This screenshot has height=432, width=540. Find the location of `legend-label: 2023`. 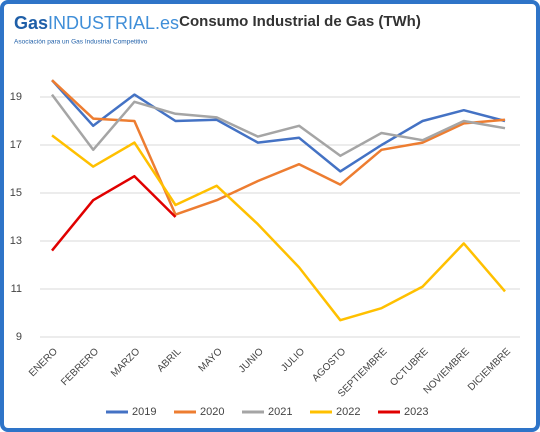

legend-label: 2023 is located at coordinates (416, 412).